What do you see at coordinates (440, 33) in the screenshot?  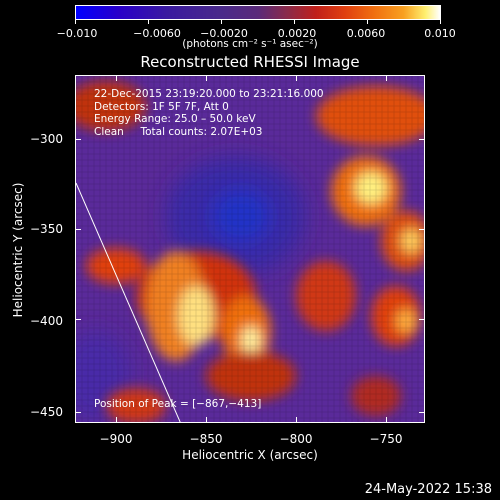 I see `colorbar-tick-label: 0.010` at bounding box center [440, 33].